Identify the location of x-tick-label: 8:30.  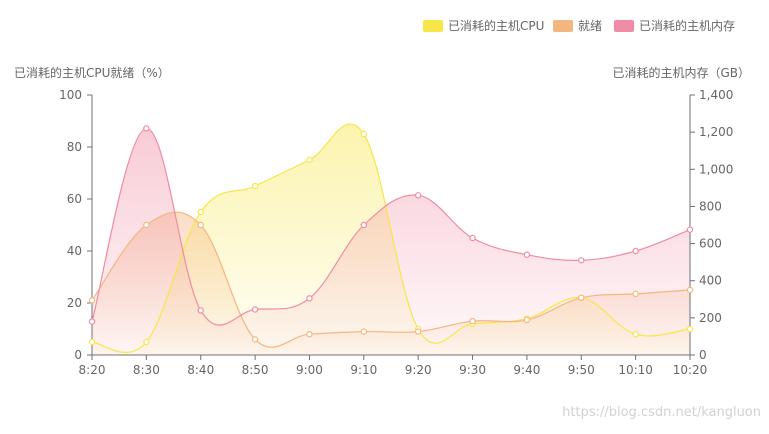
(146, 370).